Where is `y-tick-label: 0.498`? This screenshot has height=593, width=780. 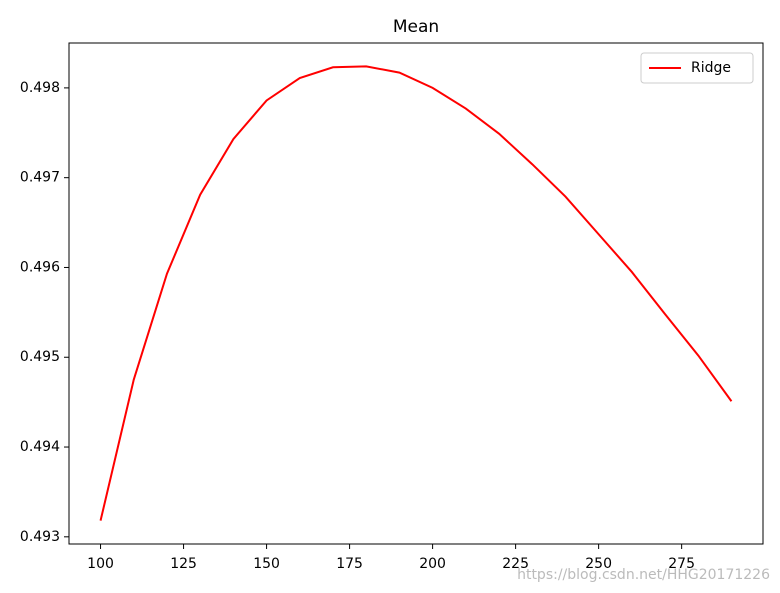 y-tick-label: 0.498 is located at coordinates (40, 88).